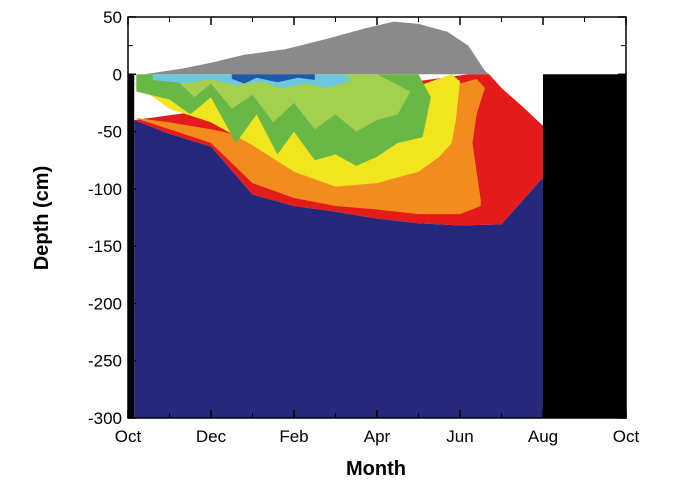 The height and width of the screenshot is (493, 688). I want to click on x-tick-label: Feb, so click(293, 436).